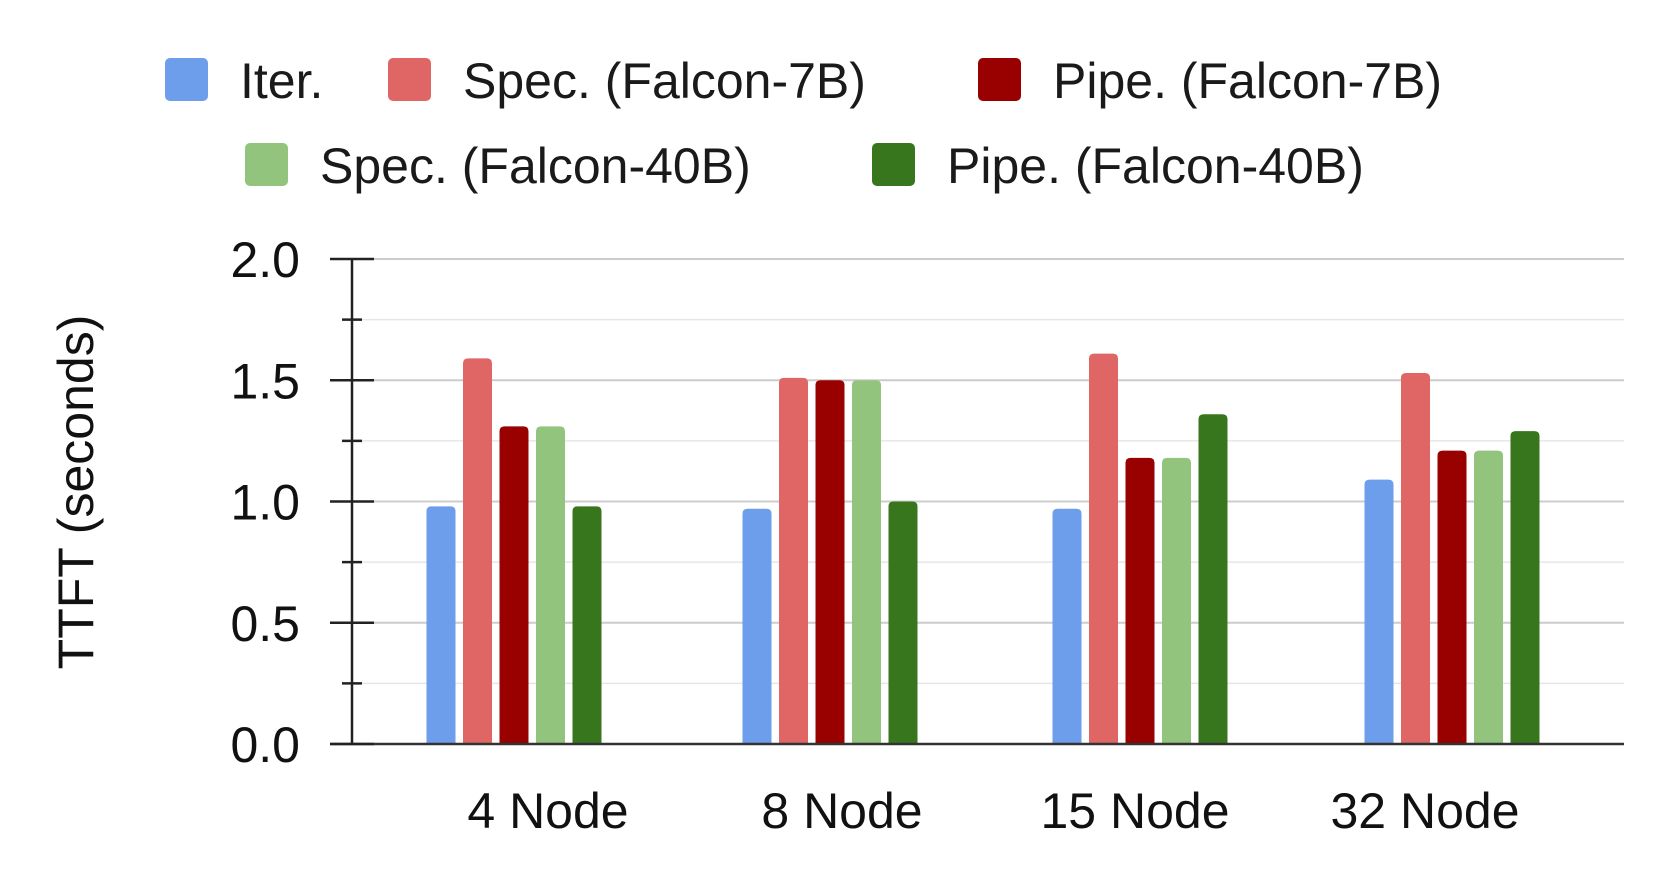  What do you see at coordinates (1155, 166) in the screenshot?
I see `legend-label: Pipe. (Falcon-40B)` at bounding box center [1155, 166].